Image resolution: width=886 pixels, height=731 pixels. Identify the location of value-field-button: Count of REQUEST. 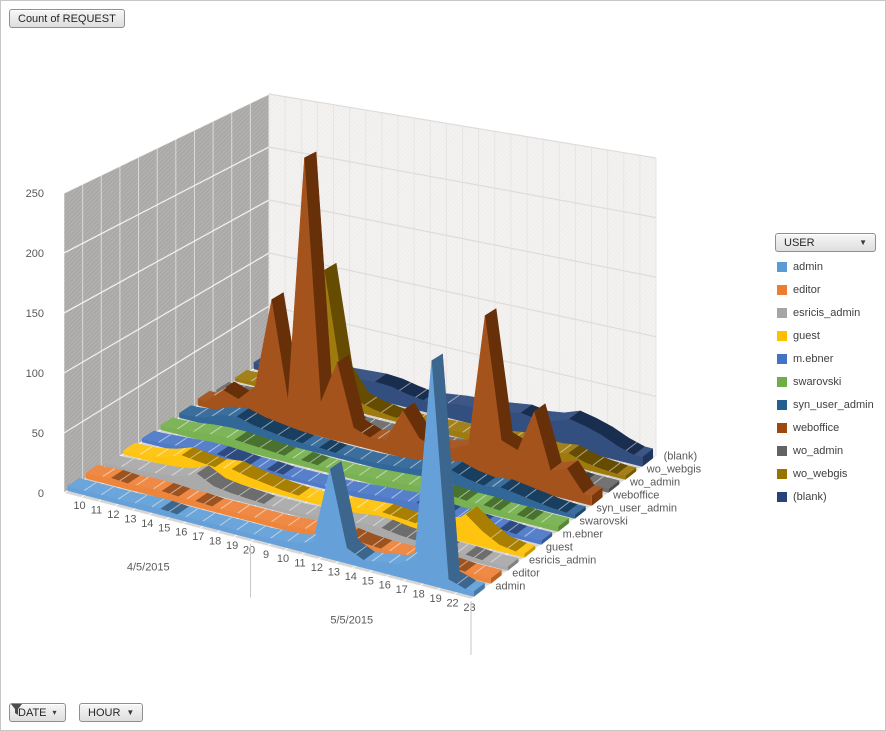
(67, 18).